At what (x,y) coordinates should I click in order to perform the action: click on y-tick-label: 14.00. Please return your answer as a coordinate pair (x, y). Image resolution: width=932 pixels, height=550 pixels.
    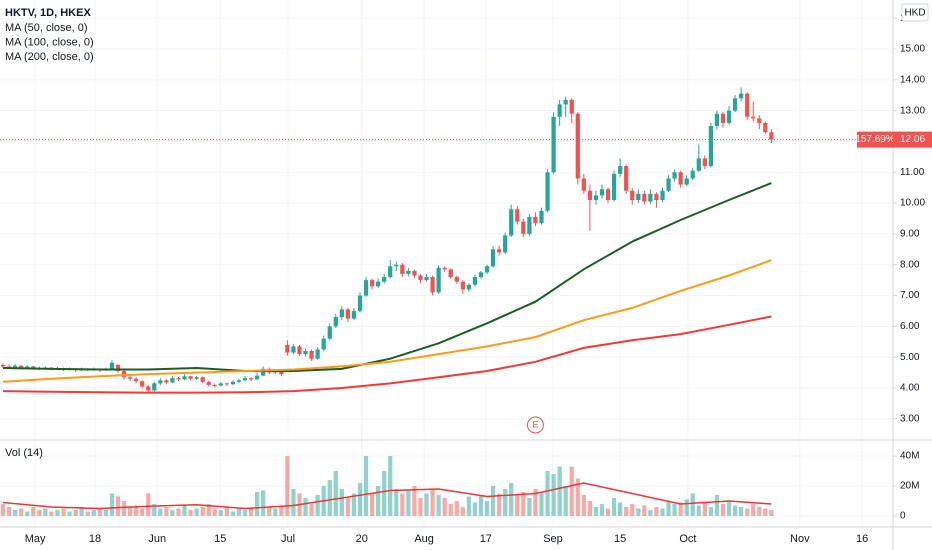
    Looking at the image, I should click on (912, 79).